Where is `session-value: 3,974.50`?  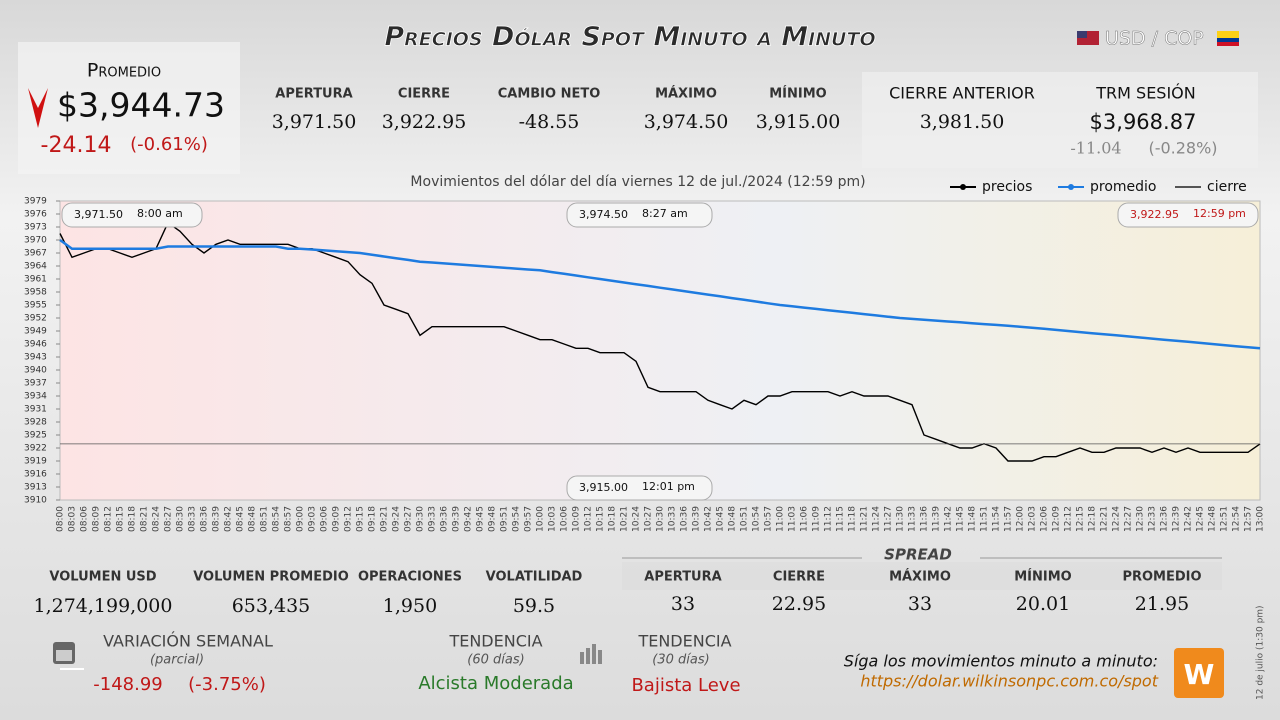 session-value: 3,974.50 is located at coordinates (686, 122).